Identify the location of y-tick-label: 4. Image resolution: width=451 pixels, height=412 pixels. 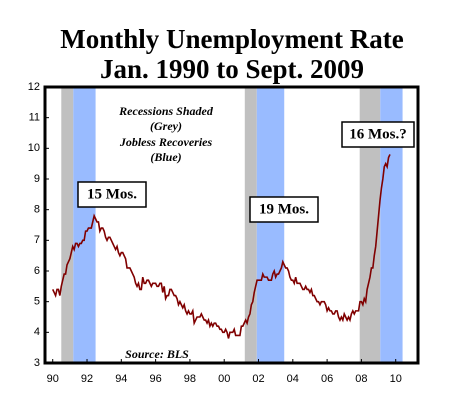
(37, 332).